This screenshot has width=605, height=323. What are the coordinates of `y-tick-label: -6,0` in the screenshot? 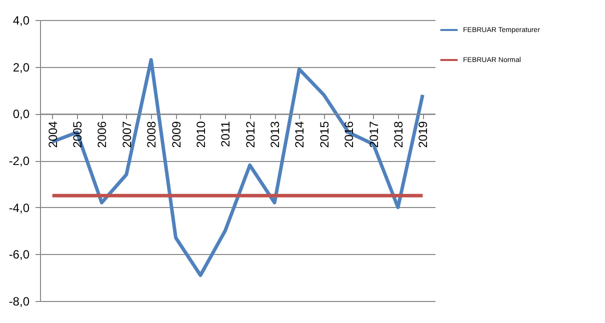 It's located at (19, 255).